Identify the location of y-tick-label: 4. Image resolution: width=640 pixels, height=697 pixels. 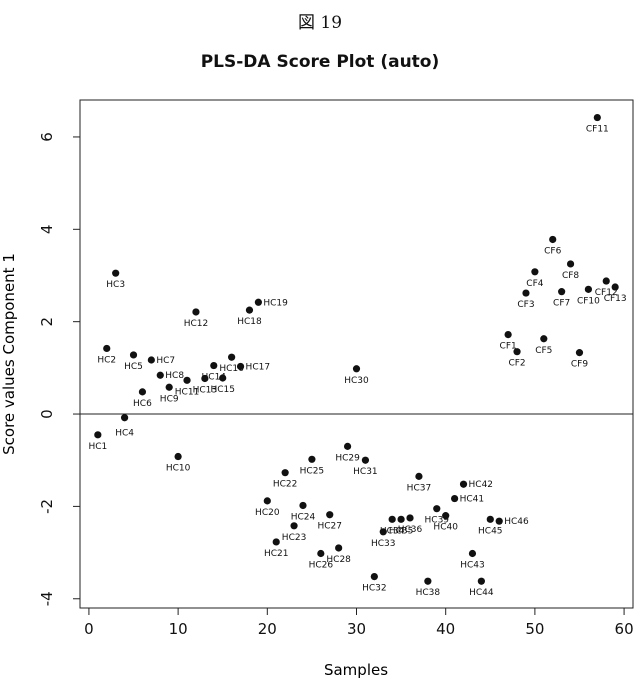
(47, 230).